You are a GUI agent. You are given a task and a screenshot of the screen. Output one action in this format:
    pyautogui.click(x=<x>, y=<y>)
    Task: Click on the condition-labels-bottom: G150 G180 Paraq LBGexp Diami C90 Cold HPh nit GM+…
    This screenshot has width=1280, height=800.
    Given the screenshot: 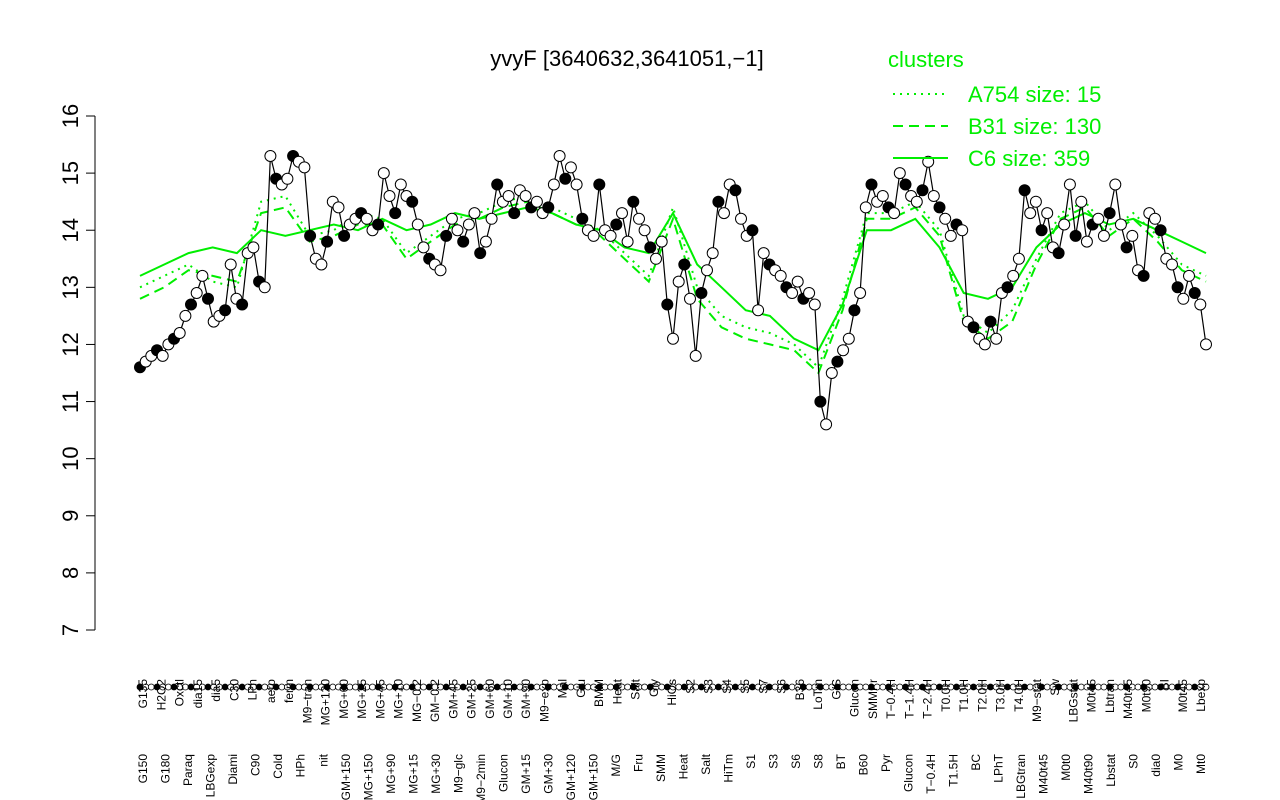 What is the action you would take?
    pyautogui.click(x=672, y=776)
    